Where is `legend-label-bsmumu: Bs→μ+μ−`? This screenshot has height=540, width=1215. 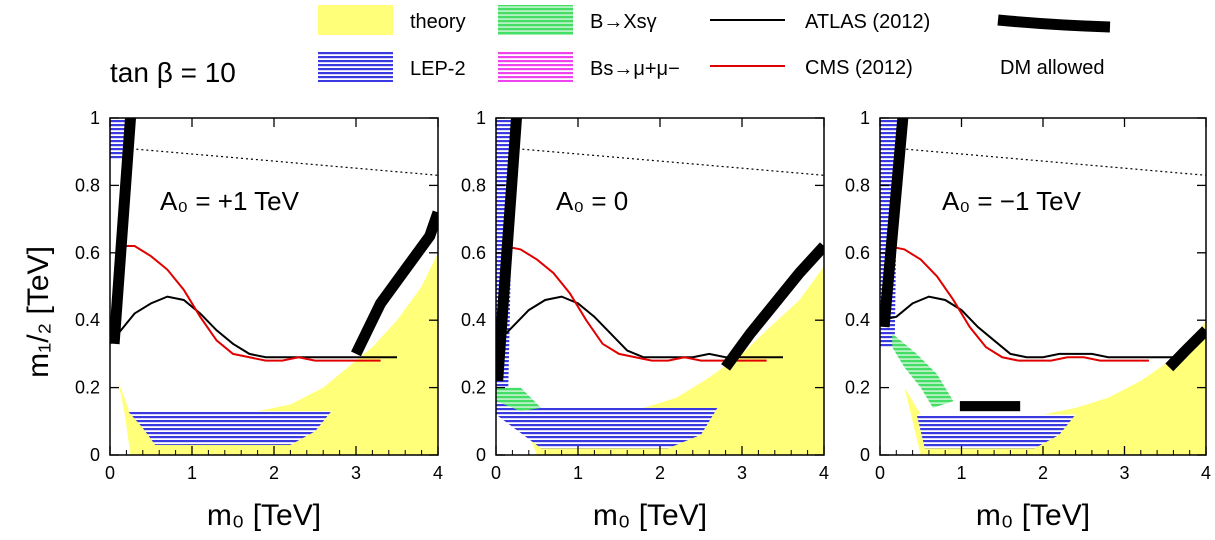 legend-label-bsmumu: Bs→μ+μ− is located at coordinates (635, 69).